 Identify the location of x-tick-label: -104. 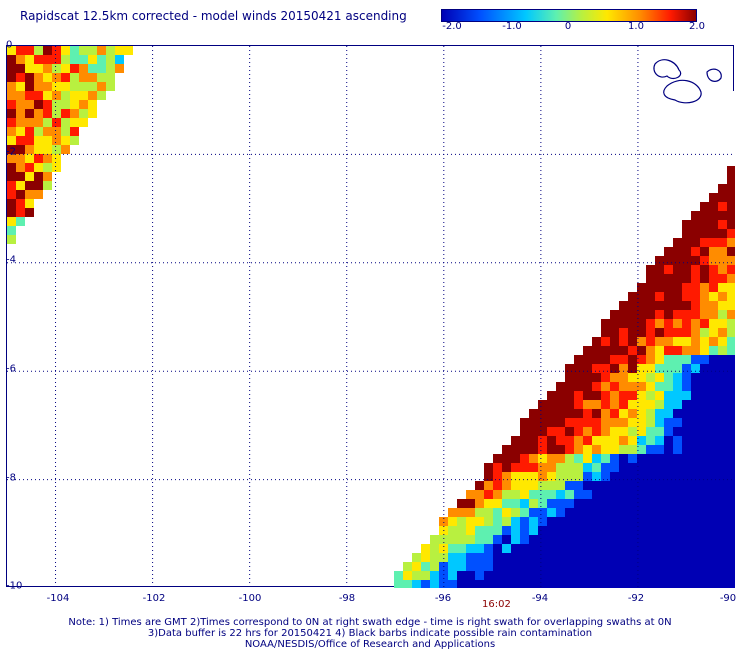
(58, 598).